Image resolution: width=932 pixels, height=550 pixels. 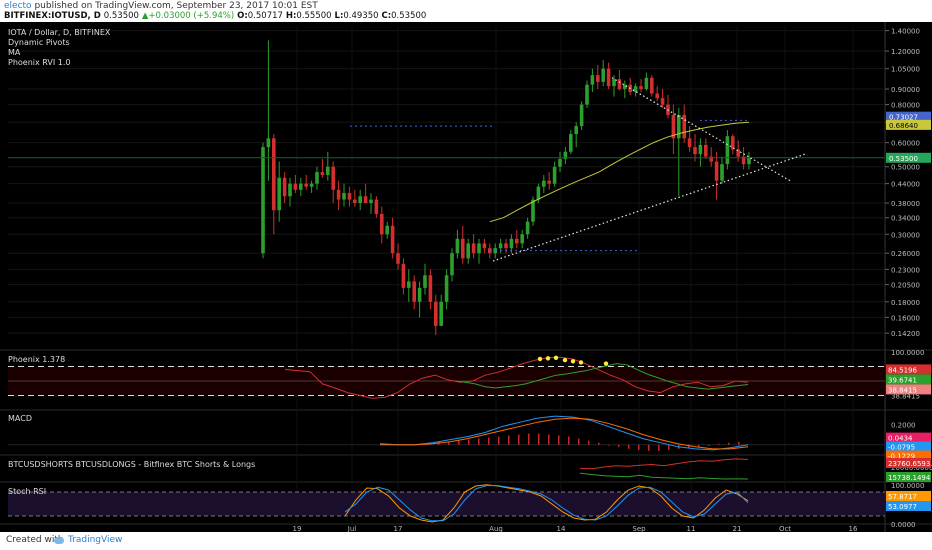 What do you see at coordinates (905, 144) in the screenshot?
I see `y-tick-label: 0.60000` at bounding box center [905, 144].